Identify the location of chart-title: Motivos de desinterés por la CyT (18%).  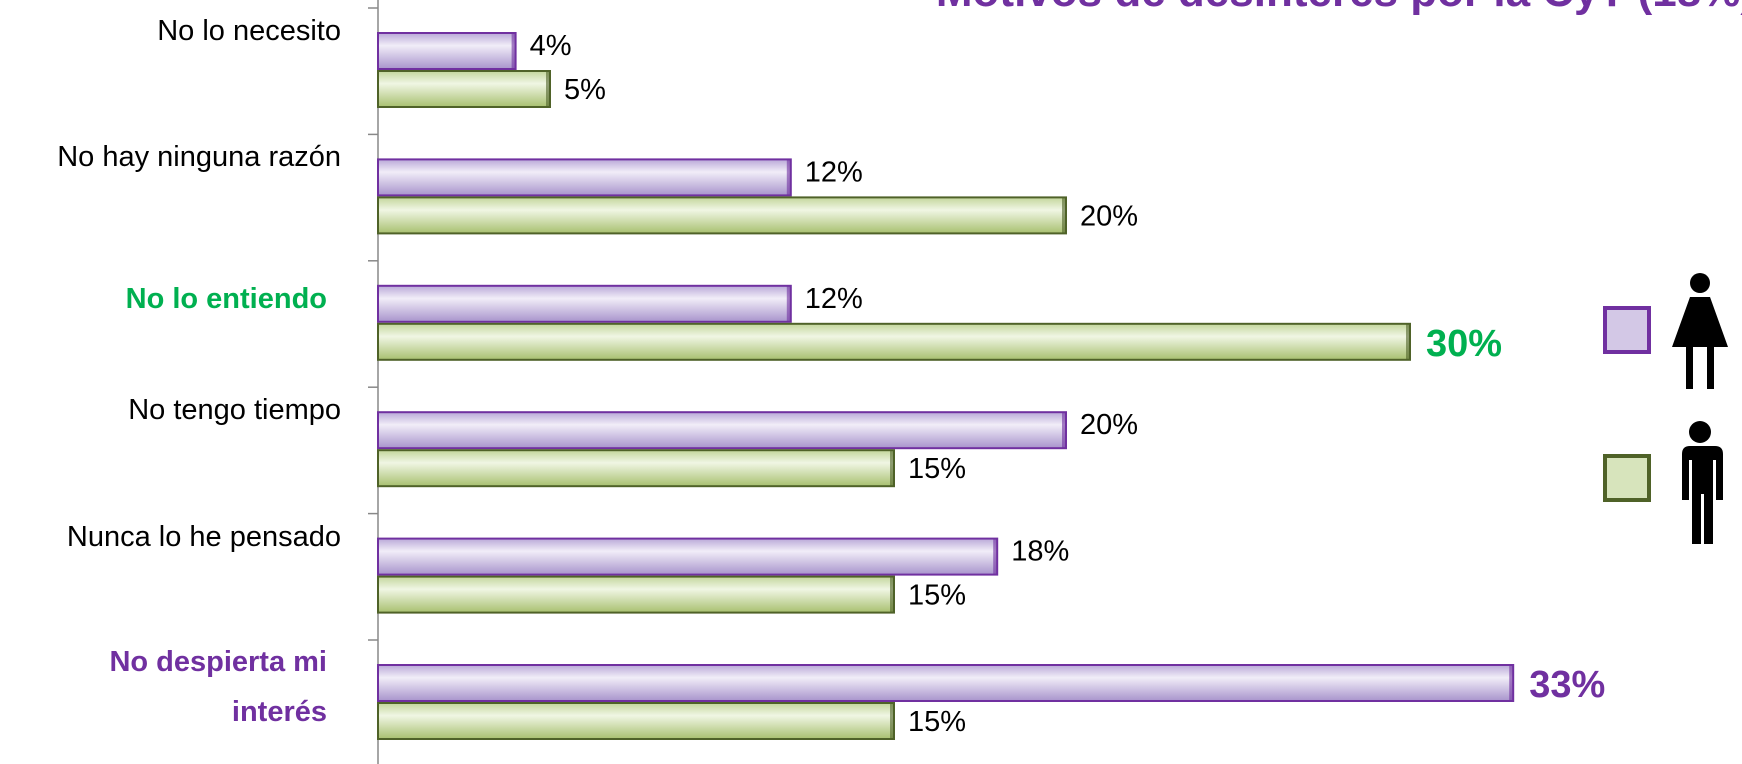
(1339, 8).